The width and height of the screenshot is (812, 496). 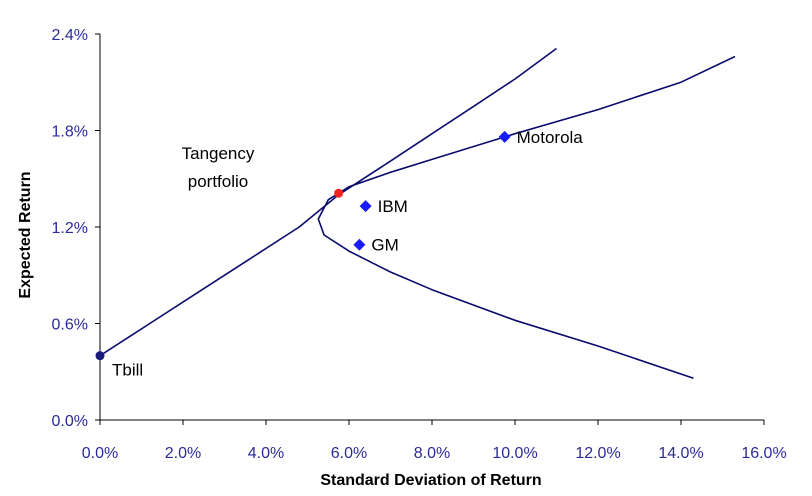 What do you see at coordinates (70, 132) in the screenshot?
I see `y-tick-label: 1.8%` at bounding box center [70, 132].